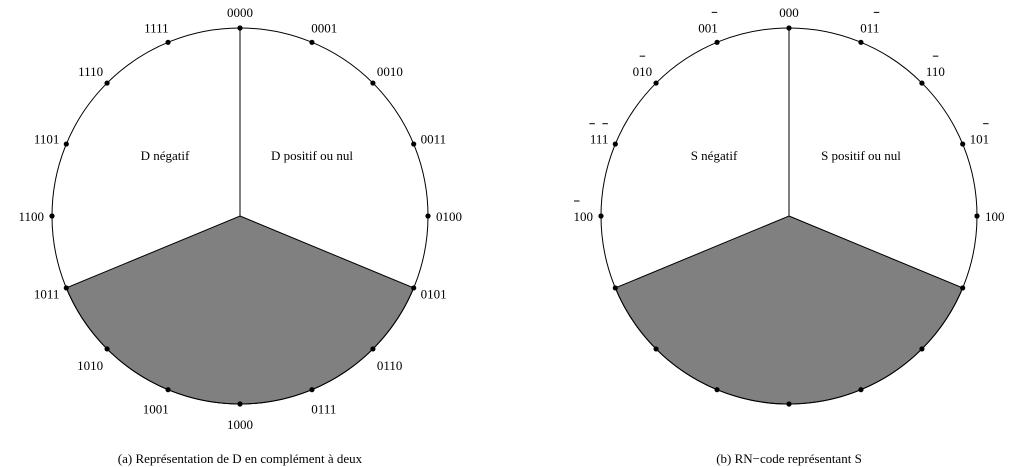  I want to click on tick-label: 0110, so click(390, 365).